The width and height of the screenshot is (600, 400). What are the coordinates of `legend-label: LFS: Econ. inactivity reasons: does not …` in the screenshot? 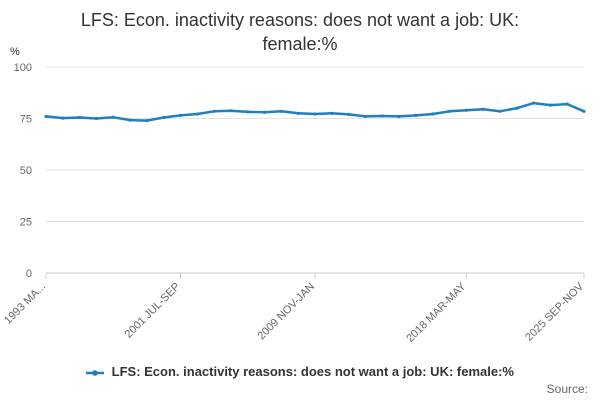 It's located at (312, 371).